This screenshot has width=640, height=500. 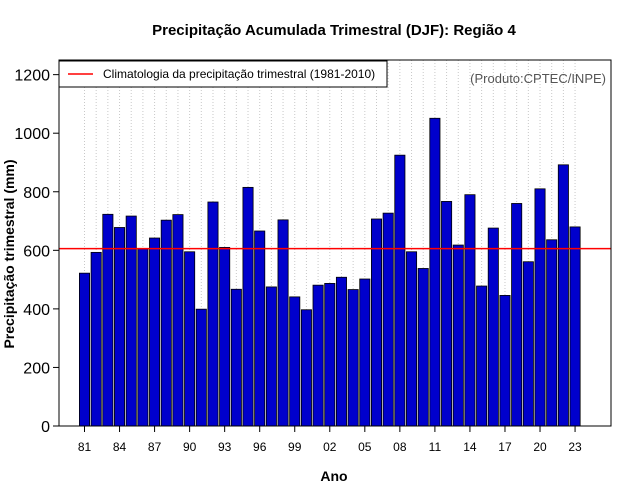 I want to click on x-axis: 81 84 87 90 93 96 99 02 05 08 11 14 17 20 23, so click(x=330, y=440).